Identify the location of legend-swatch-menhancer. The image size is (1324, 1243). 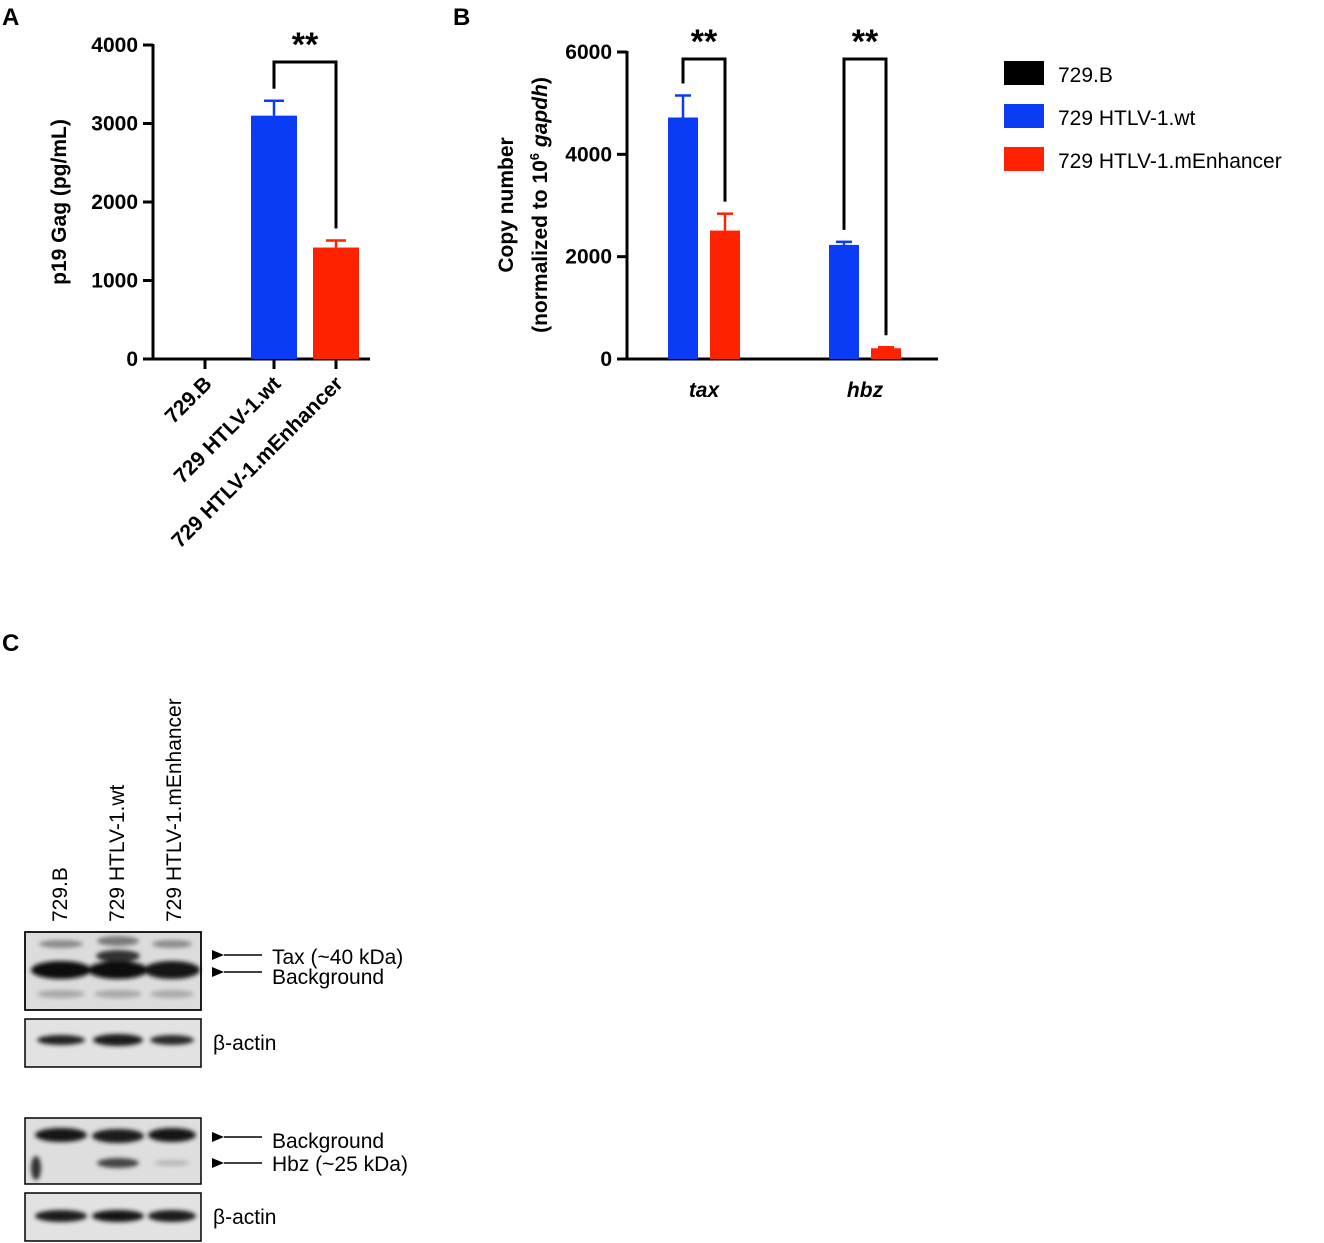
(1024, 159).